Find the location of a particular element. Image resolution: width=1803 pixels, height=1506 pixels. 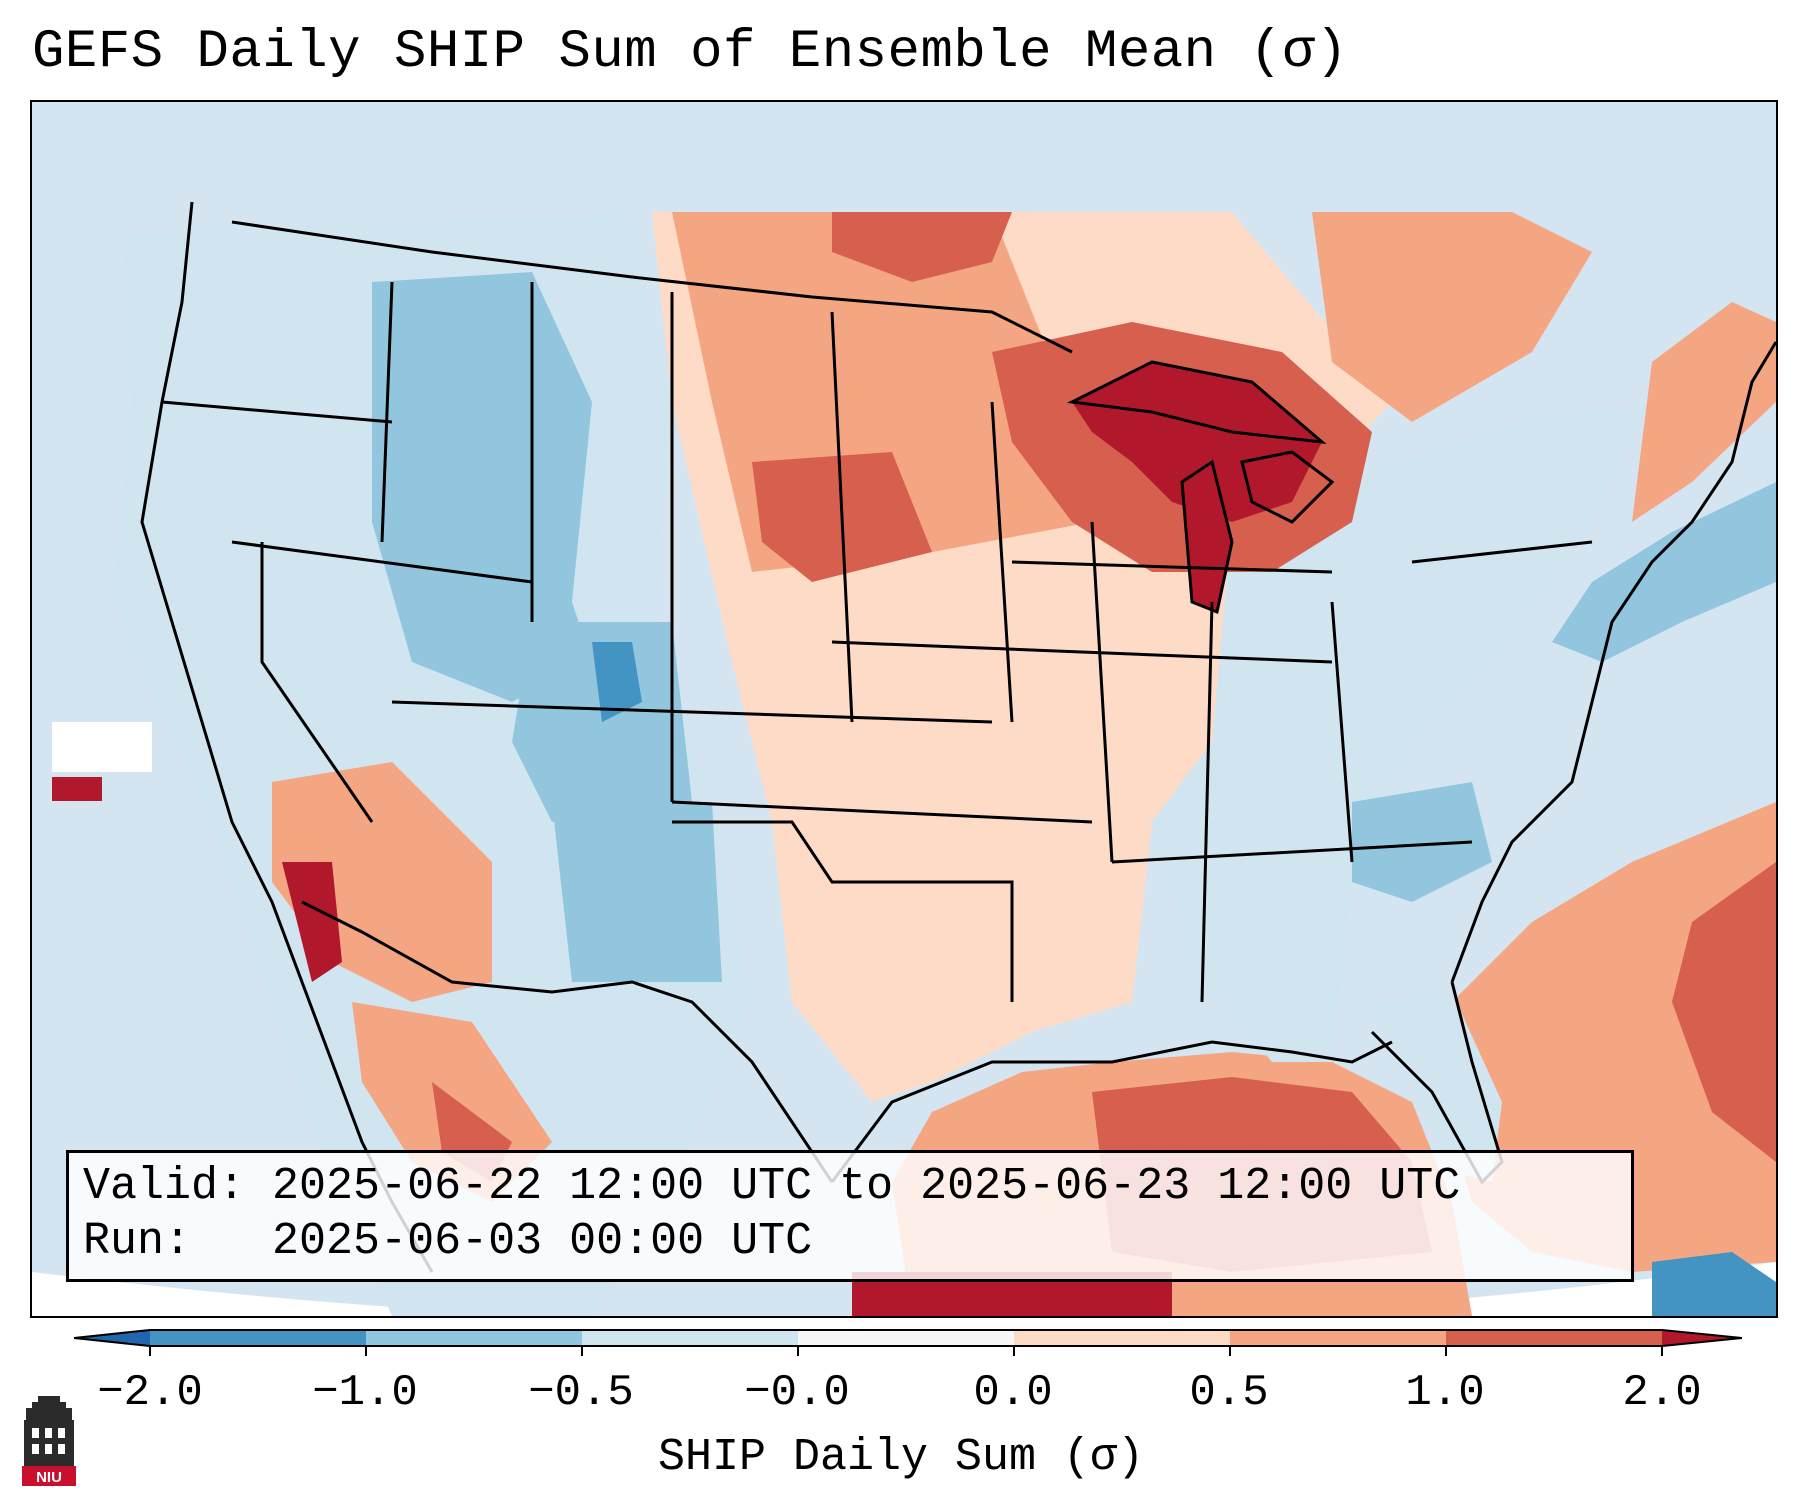

northeast-coast-warm is located at coordinates (1704, 412).